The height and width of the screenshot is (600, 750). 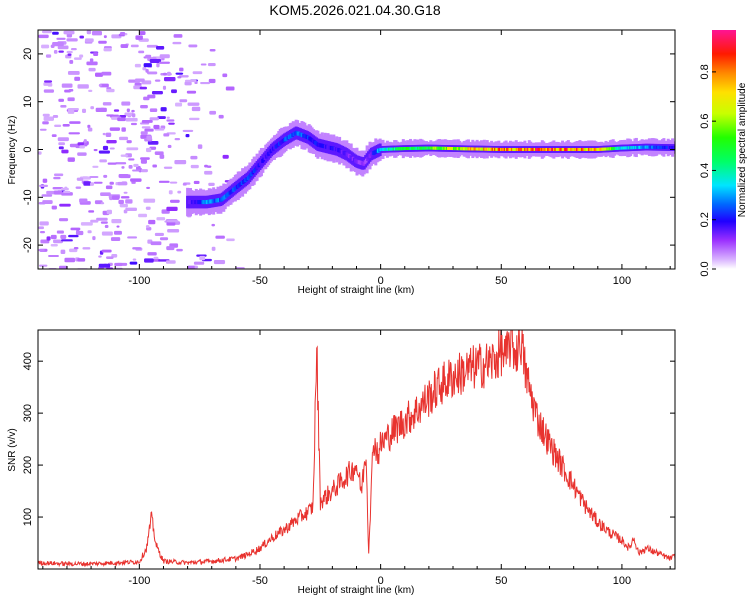 I want to click on ridge-core, so click(x=673, y=148).